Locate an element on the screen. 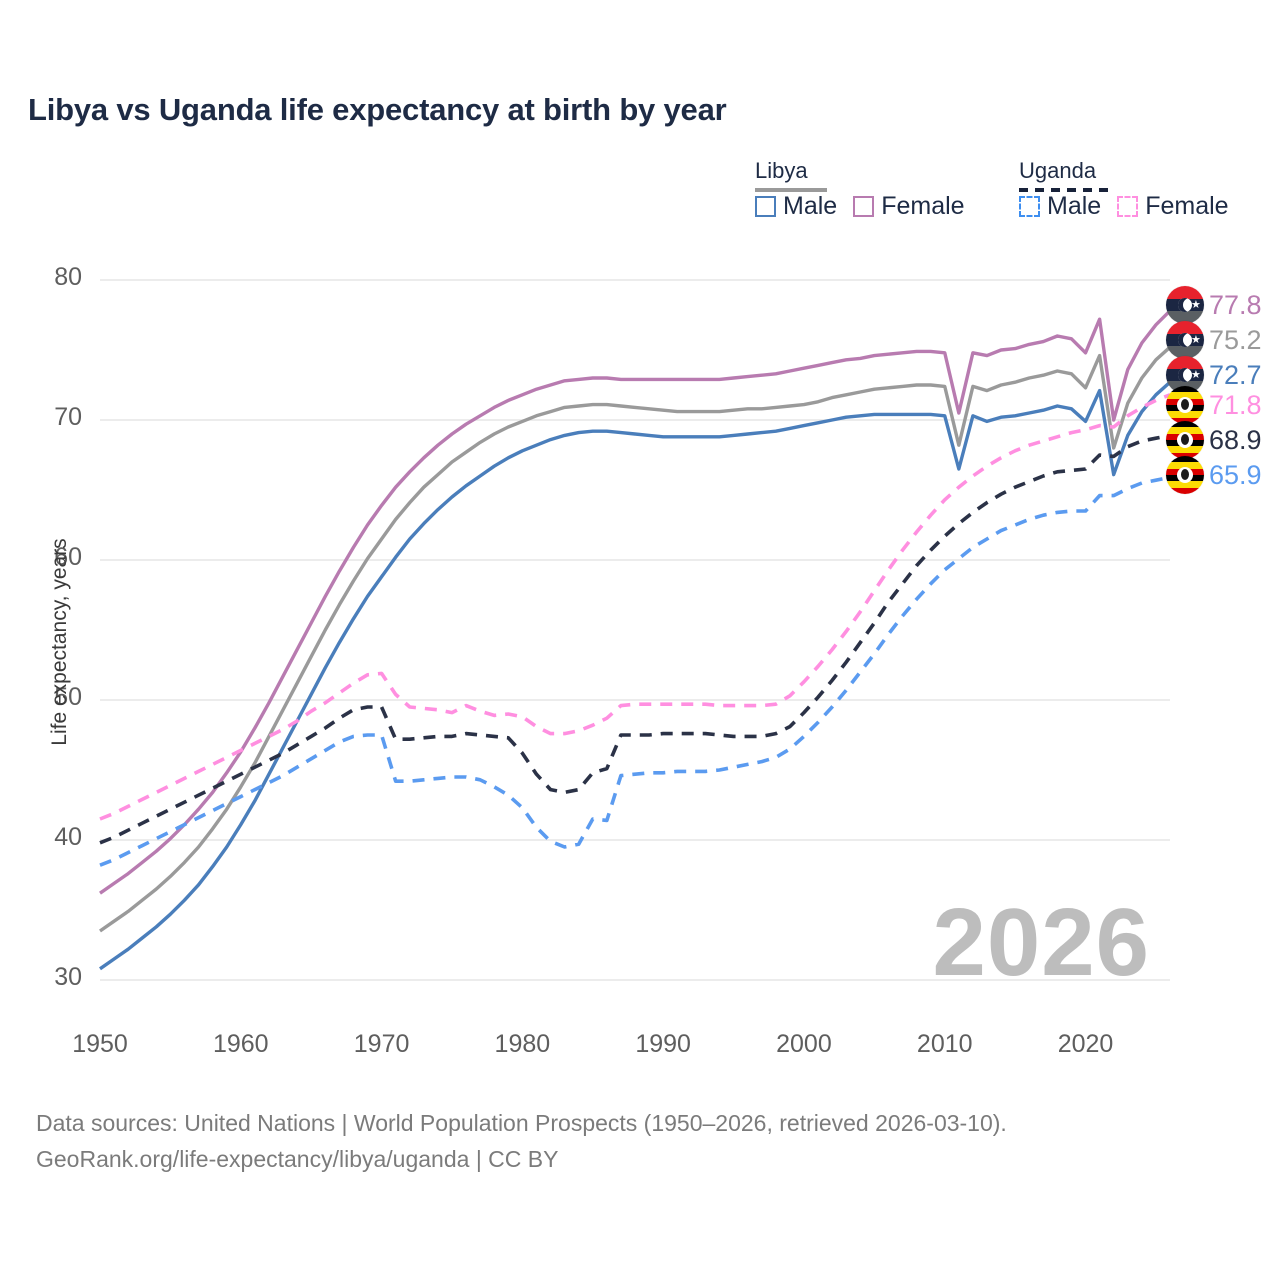 This screenshot has height=1280, width=1280. legend-rule-uganda is located at coordinates (1063, 190).